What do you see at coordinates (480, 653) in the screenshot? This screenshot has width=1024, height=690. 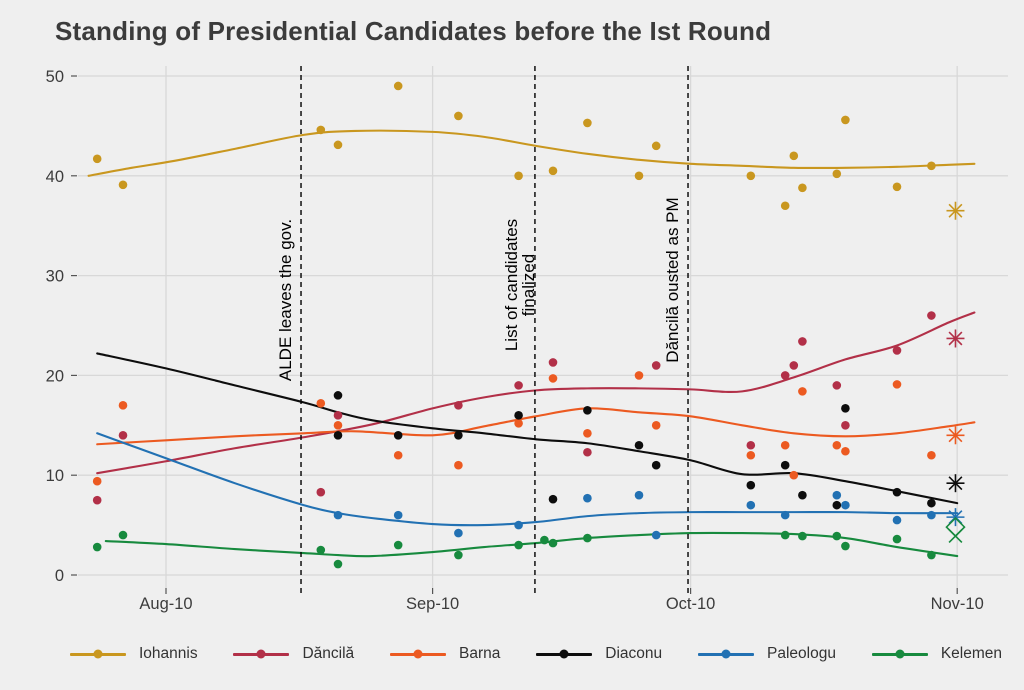 I see `legend-item-label: Barna` at bounding box center [480, 653].